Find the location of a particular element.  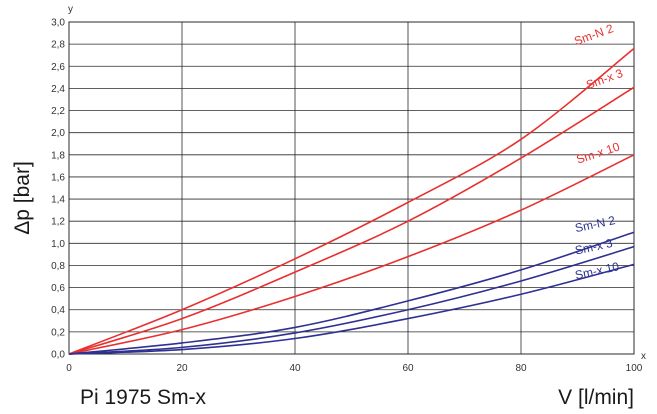

x-tick-label: 20 is located at coordinates (182, 368).